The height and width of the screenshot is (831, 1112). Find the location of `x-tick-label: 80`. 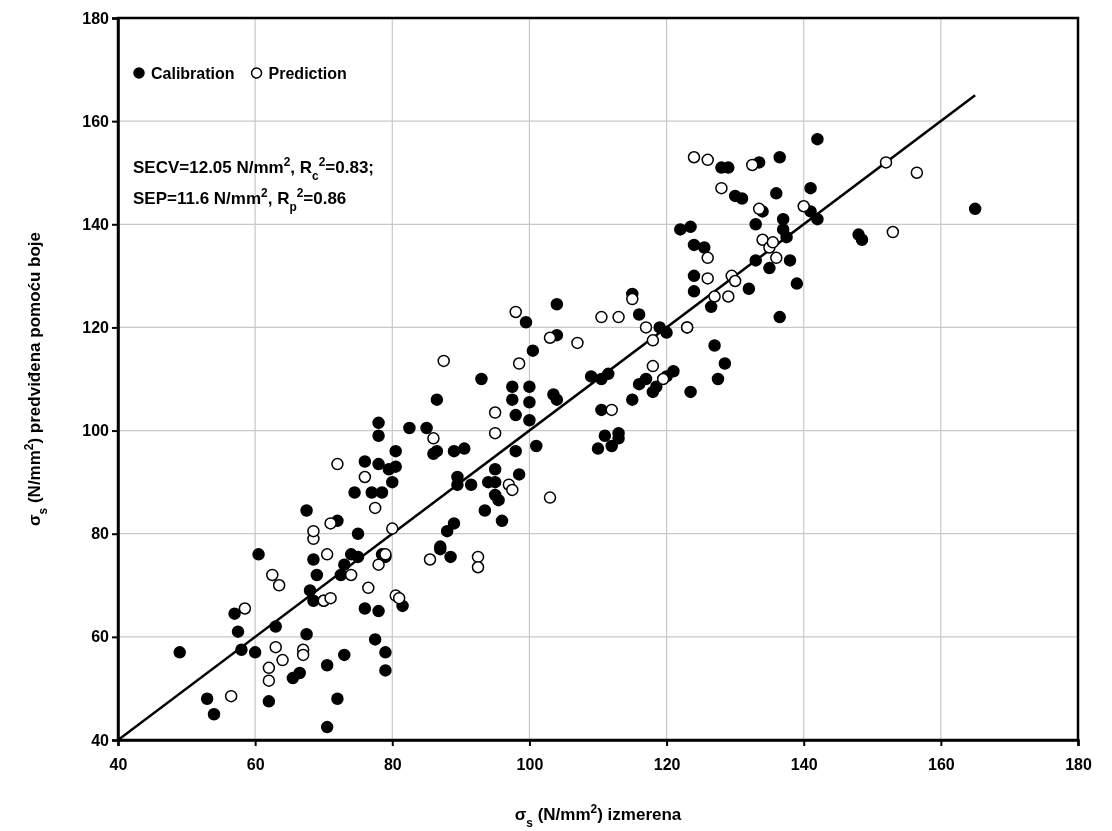

x-tick-label: 80 is located at coordinates (392, 764).